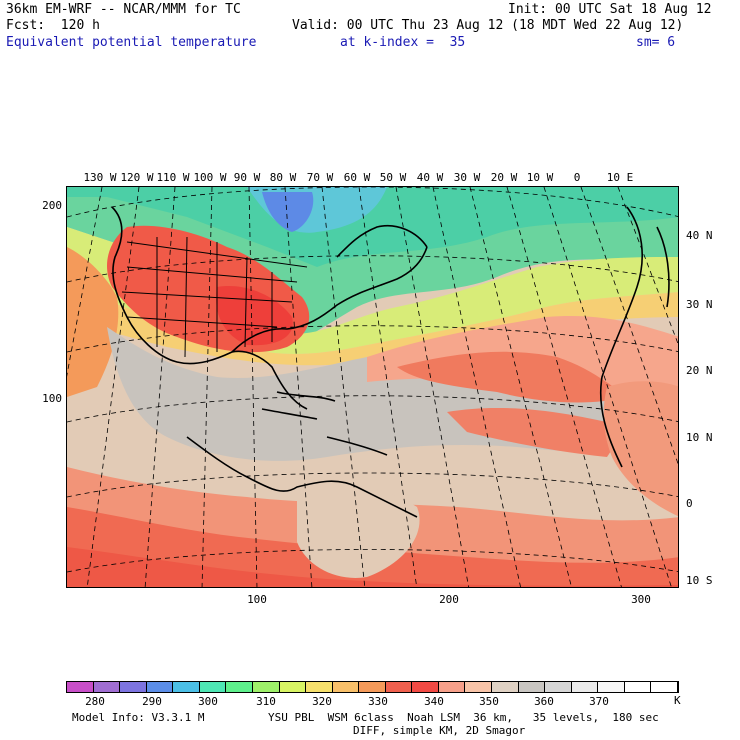 The image size is (740, 740). What do you see at coordinates (131, 42) in the screenshot?
I see `field-name: Equivalent potential temperature` at bounding box center [131, 42].